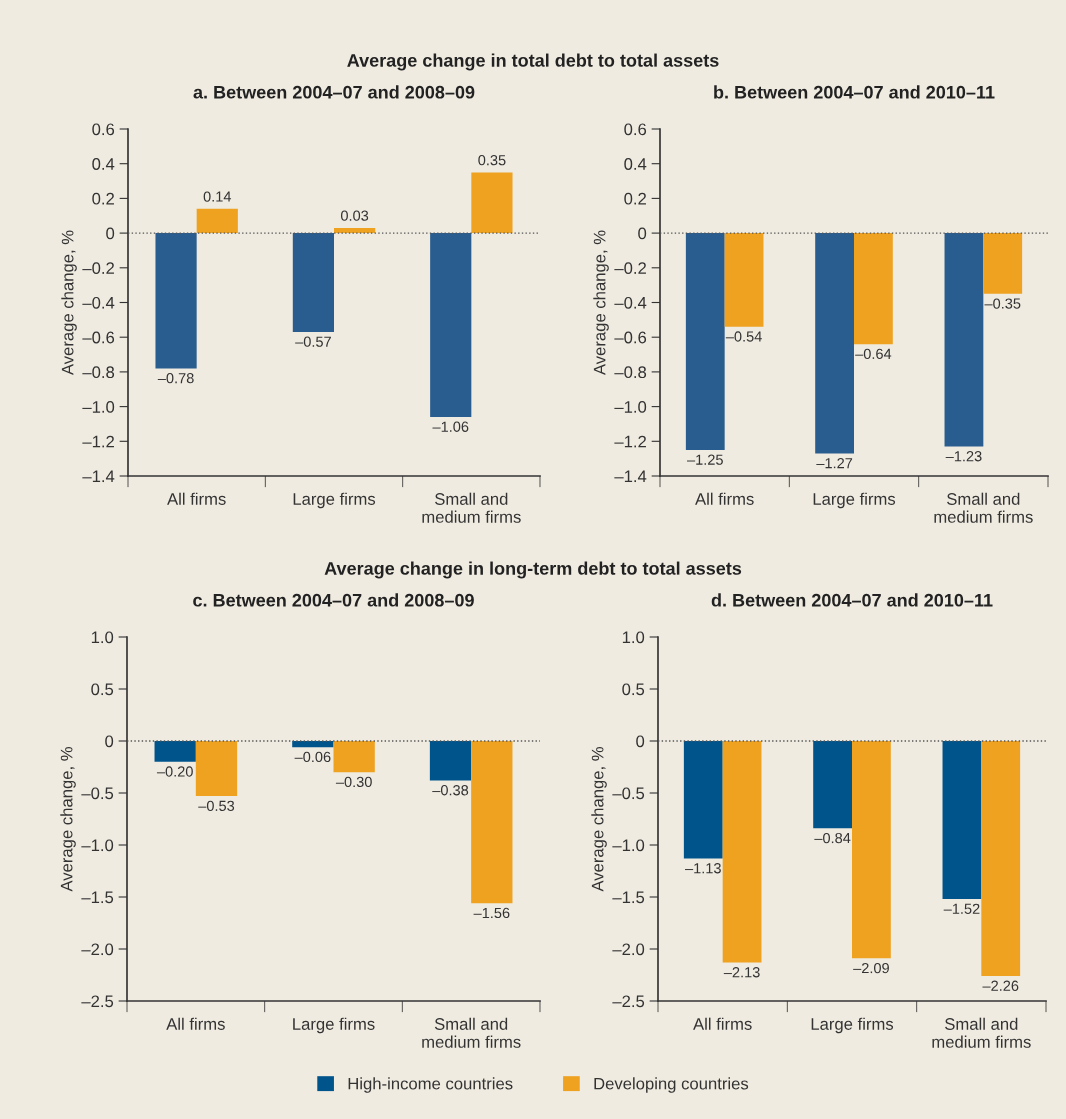  I want to click on data-label: –1.13, so click(703, 868).